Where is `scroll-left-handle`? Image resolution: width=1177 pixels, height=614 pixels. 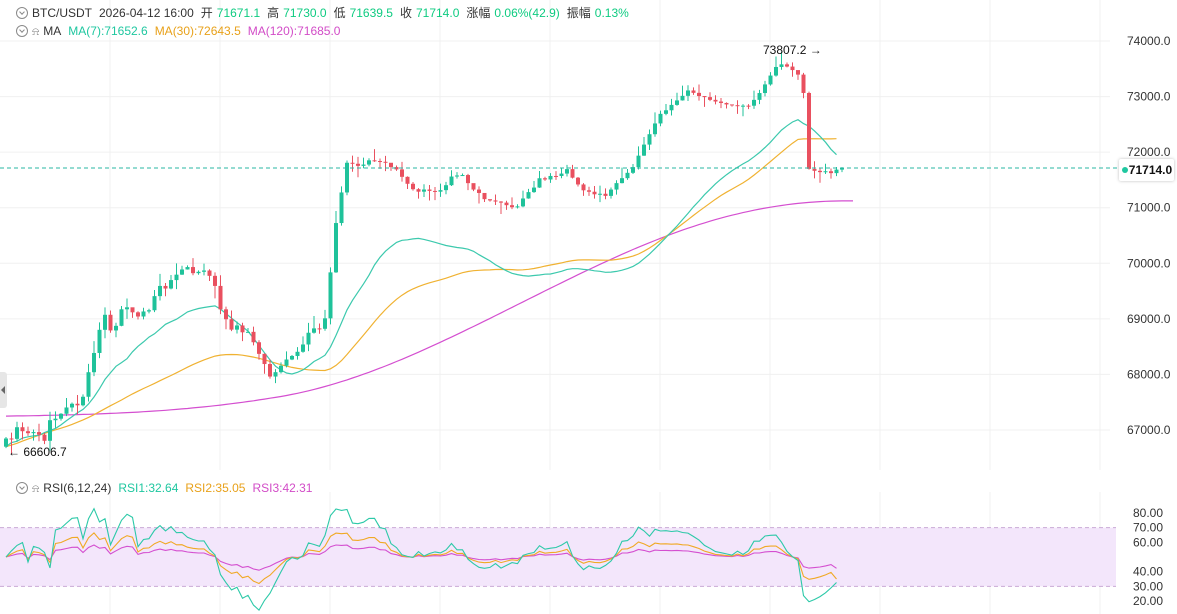 scroll-left-handle is located at coordinates (3, 390).